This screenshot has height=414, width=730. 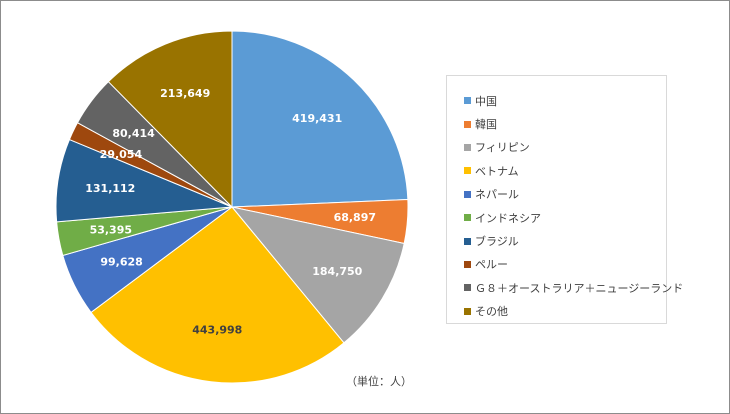 What do you see at coordinates (565, 100) in the screenshot?
I see `legend-item-0: 中国` at bounding box center [565, 100].